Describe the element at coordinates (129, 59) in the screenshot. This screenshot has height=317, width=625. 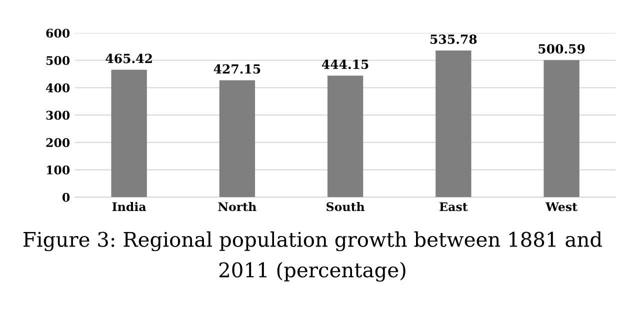
I see `data-label: 465.42` at that location.